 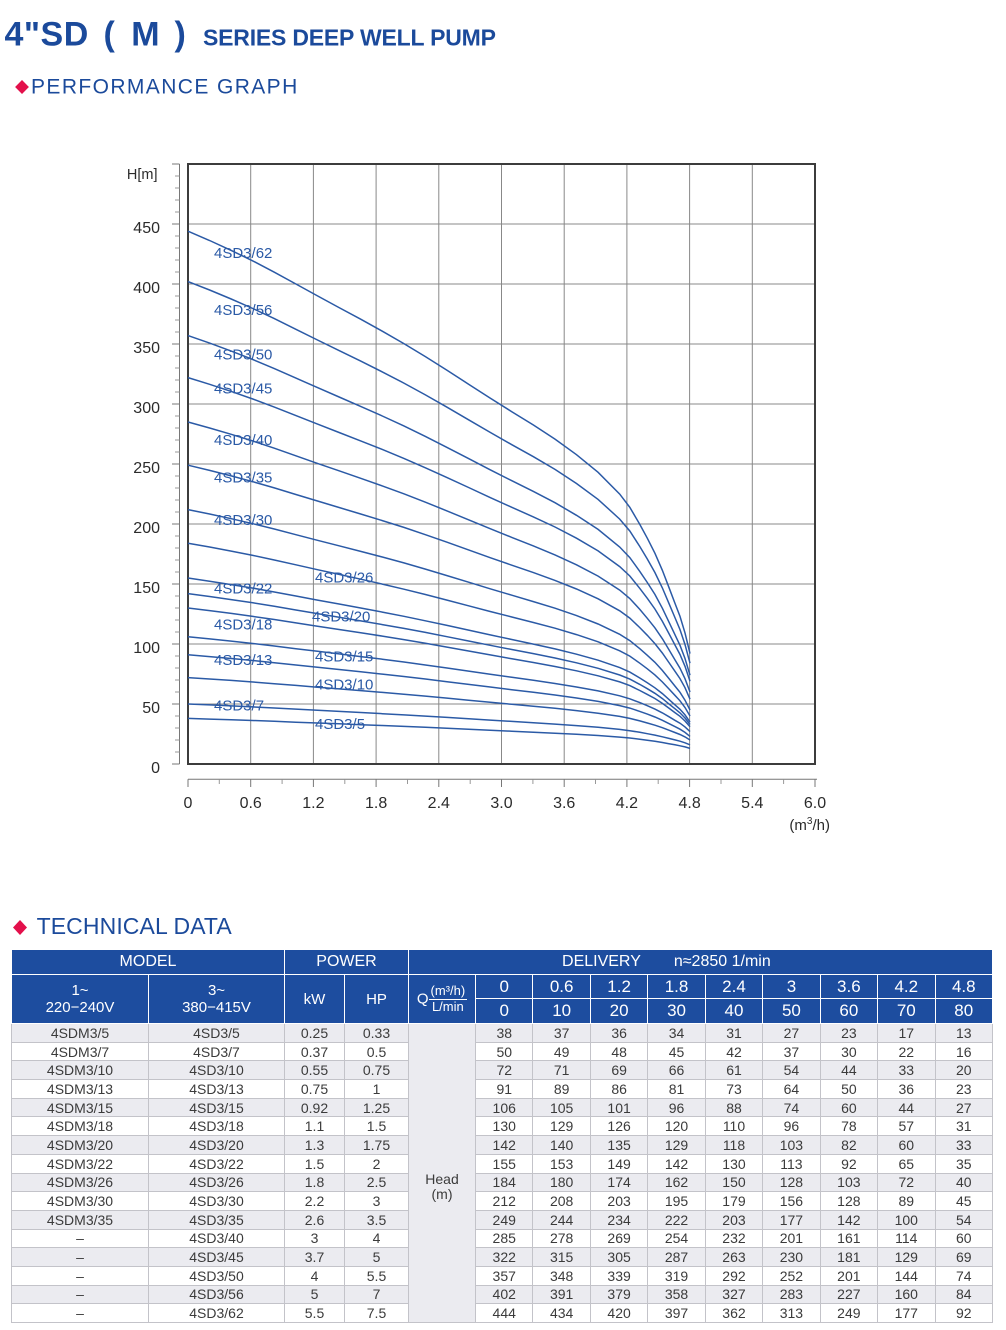 What do you see at coordinates (439, 803) in the screenshot?
I see `svg-text: 2.4` at bounding box center [439, 803].